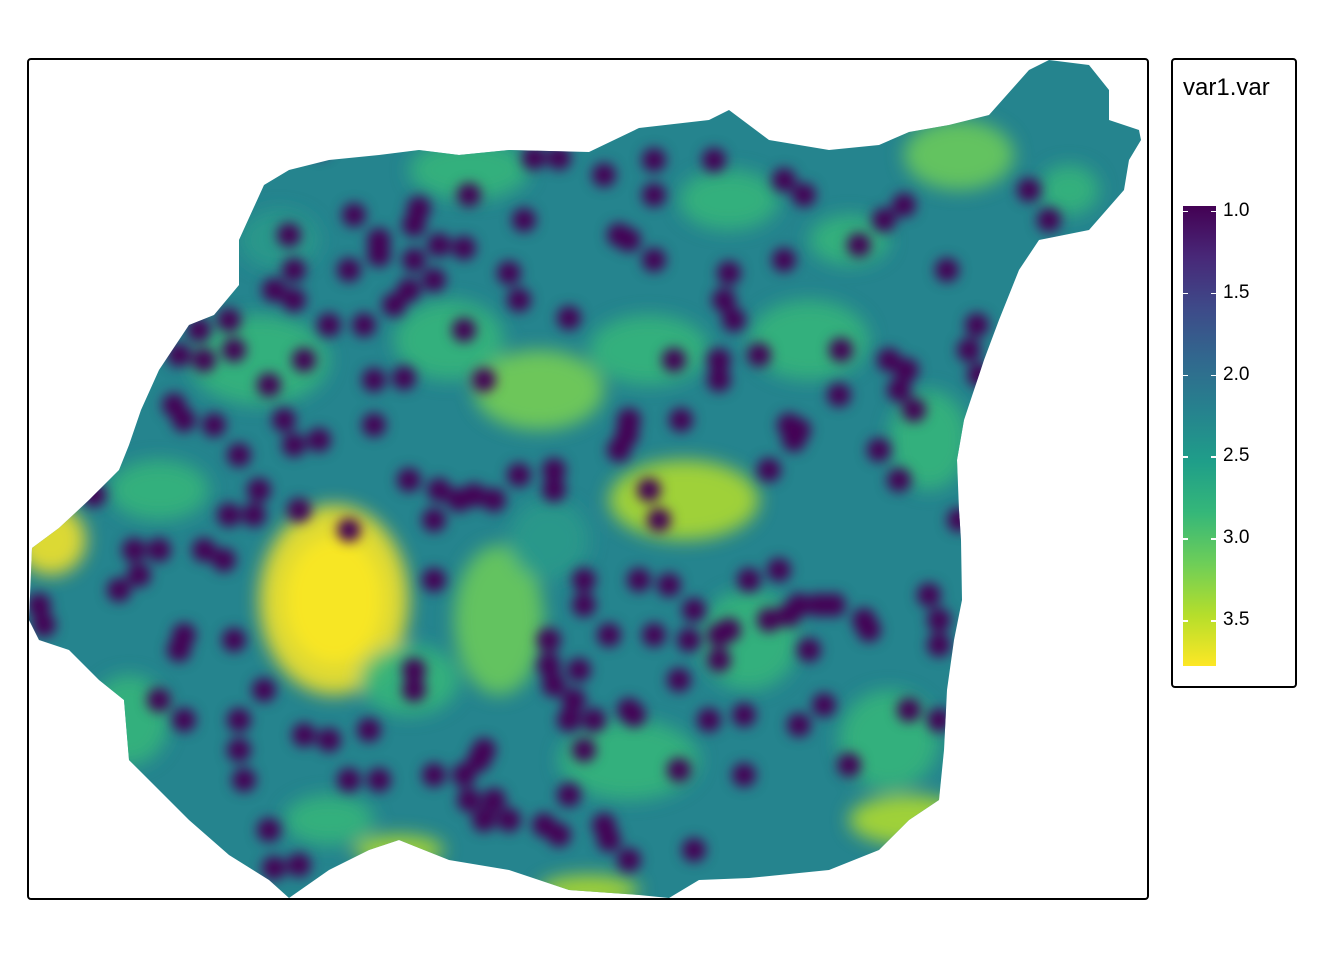 The width and height of the screenshot is (1344, 960). I want to click on legend-tick-label: 3.5, so click(1236, 620).